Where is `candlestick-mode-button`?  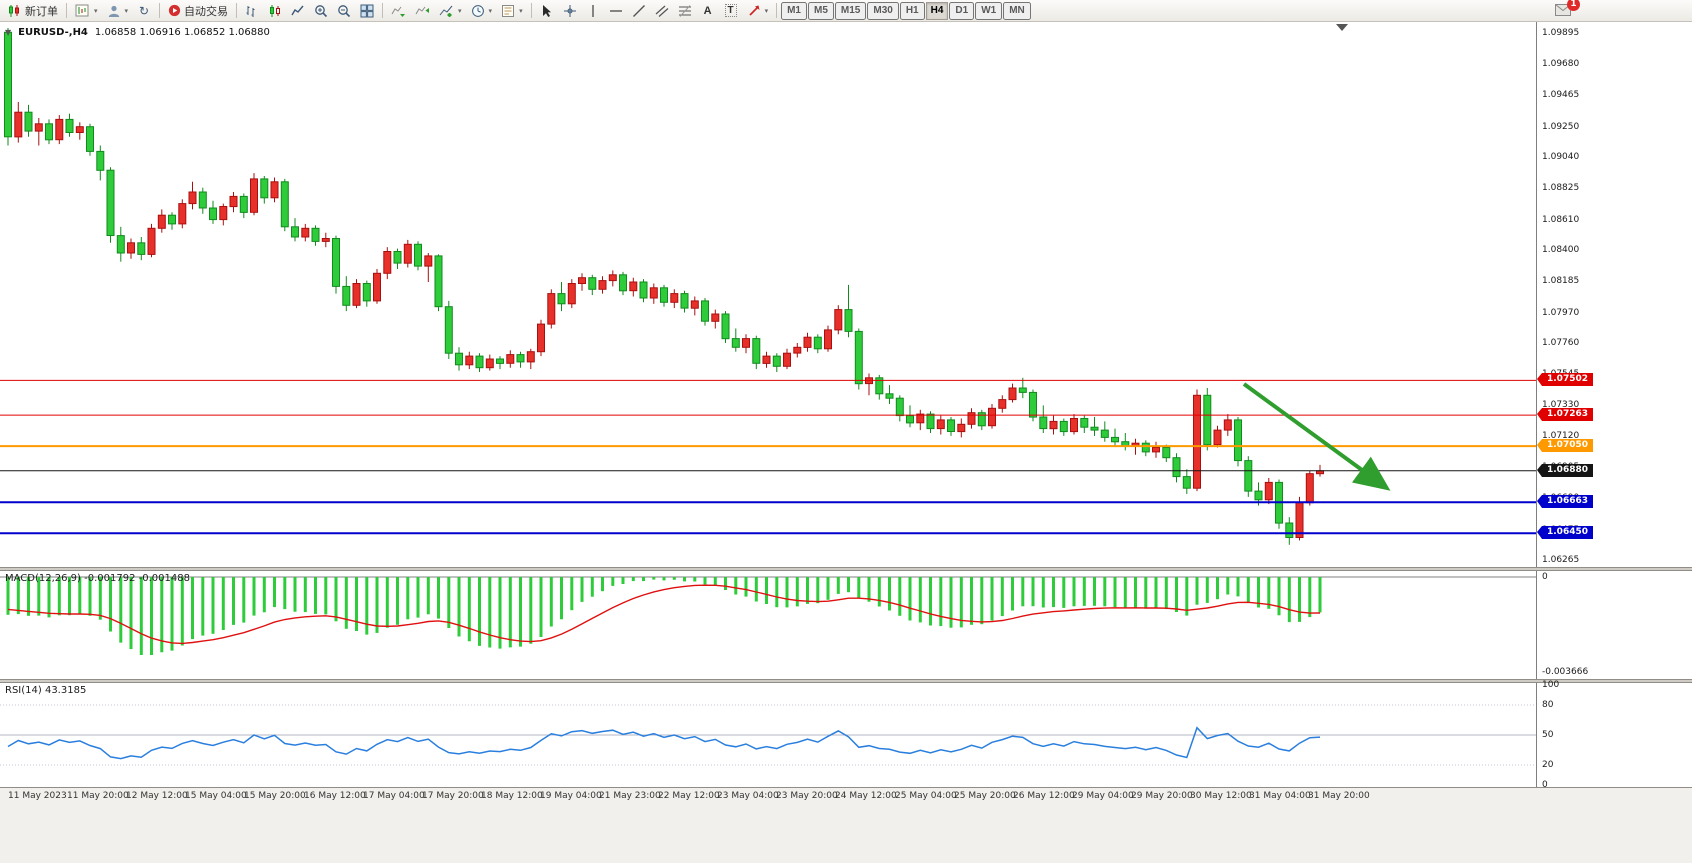
candlestick-mode-button is located at coordinates (275, 11).